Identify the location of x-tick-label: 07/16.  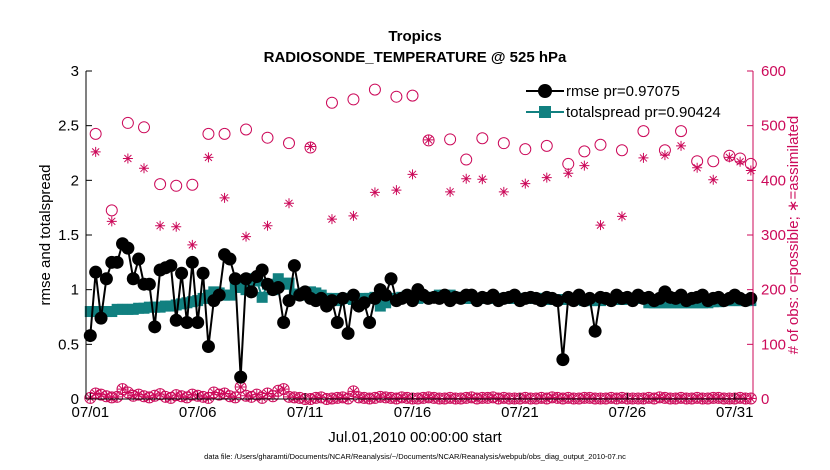
(413, 412).